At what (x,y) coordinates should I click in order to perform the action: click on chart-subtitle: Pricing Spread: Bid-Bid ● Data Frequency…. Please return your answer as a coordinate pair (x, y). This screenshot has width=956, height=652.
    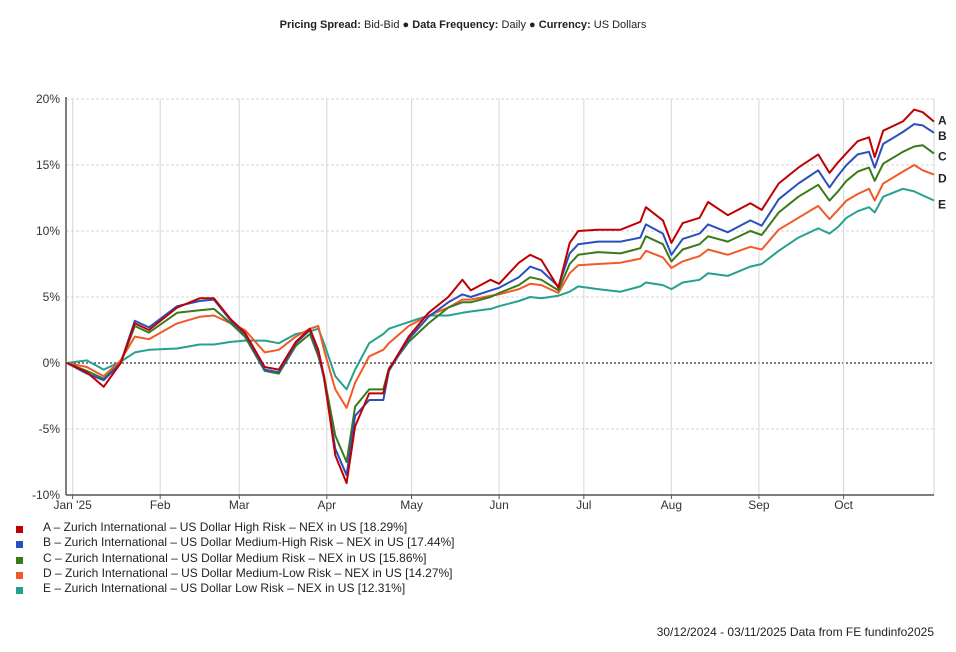
    Looking at the image, I should click on (463, 25).